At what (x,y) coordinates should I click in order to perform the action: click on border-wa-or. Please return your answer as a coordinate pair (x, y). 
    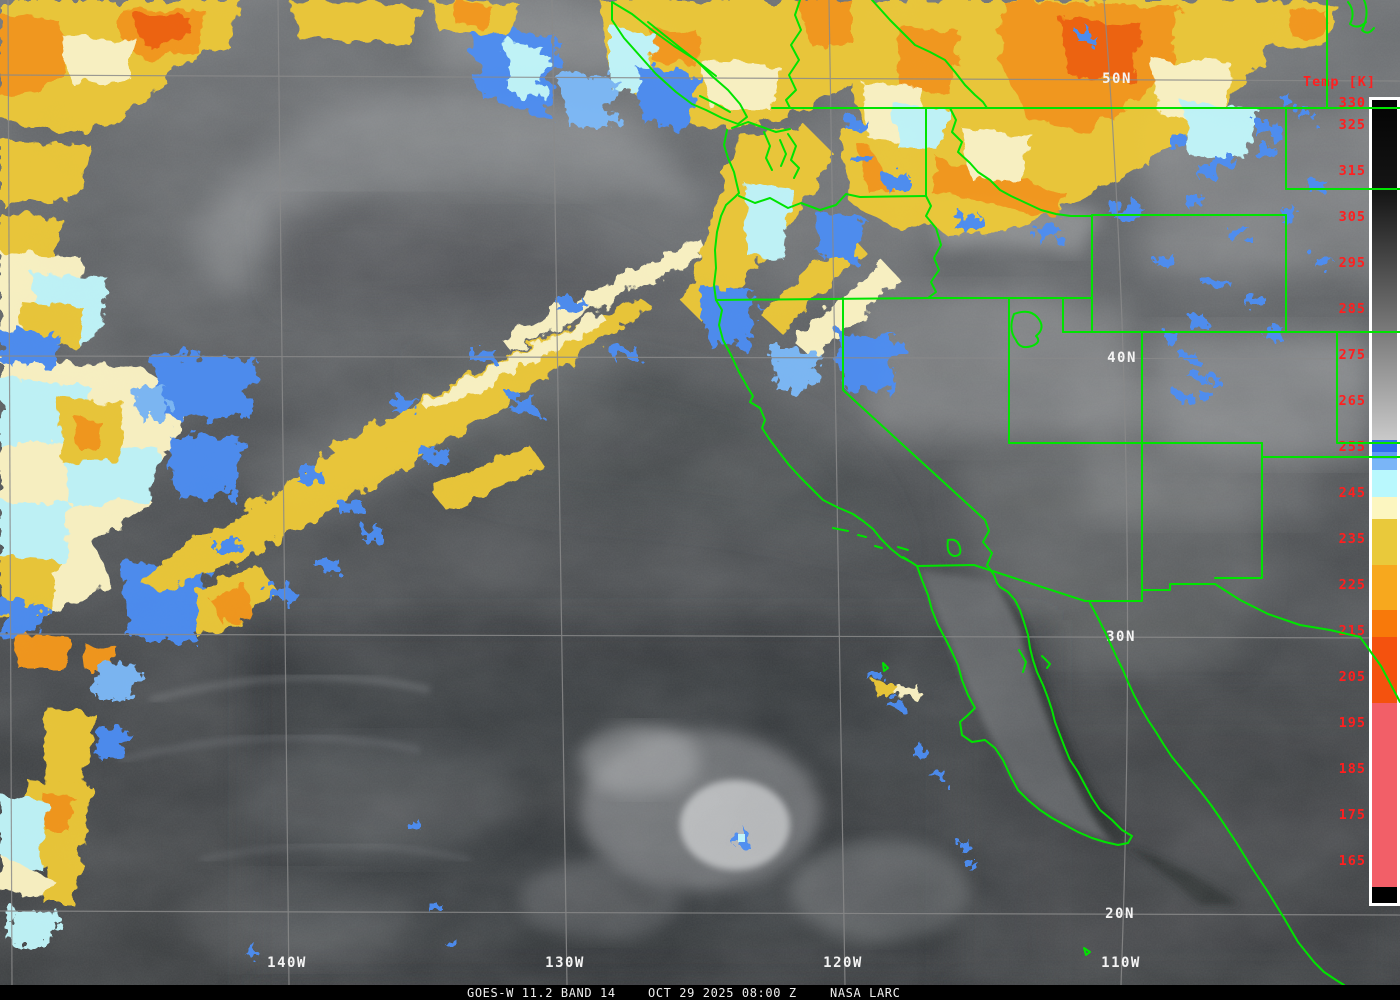
    Looking at the image, I should click on (832, 202).